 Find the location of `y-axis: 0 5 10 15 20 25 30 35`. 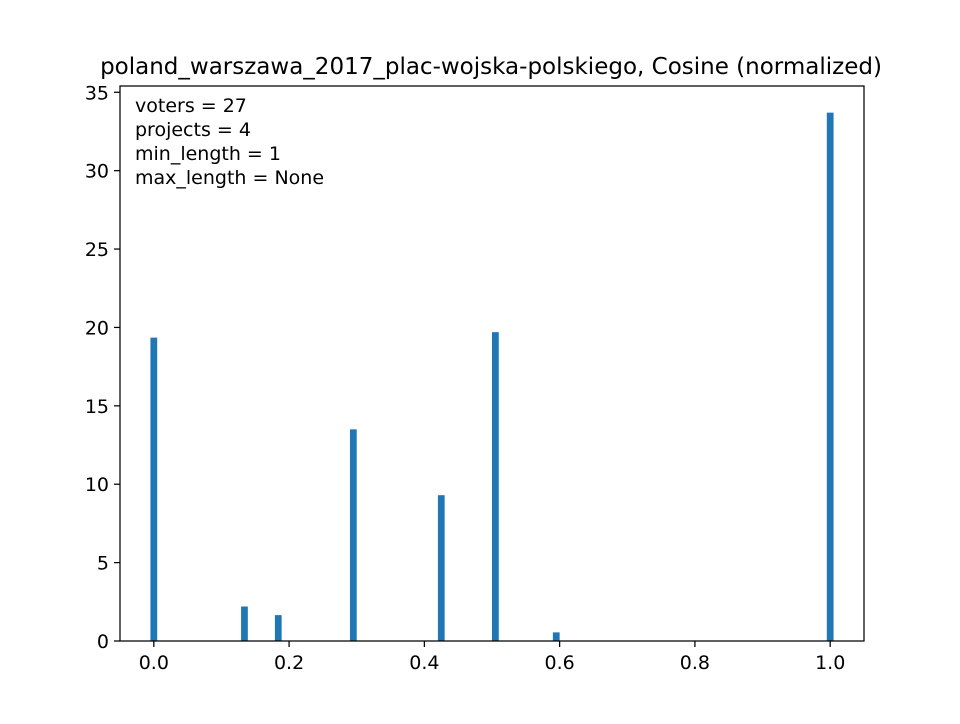

y-axis: 0 5 10 15 20 25 30 35 is located at coordinates (102, 367).